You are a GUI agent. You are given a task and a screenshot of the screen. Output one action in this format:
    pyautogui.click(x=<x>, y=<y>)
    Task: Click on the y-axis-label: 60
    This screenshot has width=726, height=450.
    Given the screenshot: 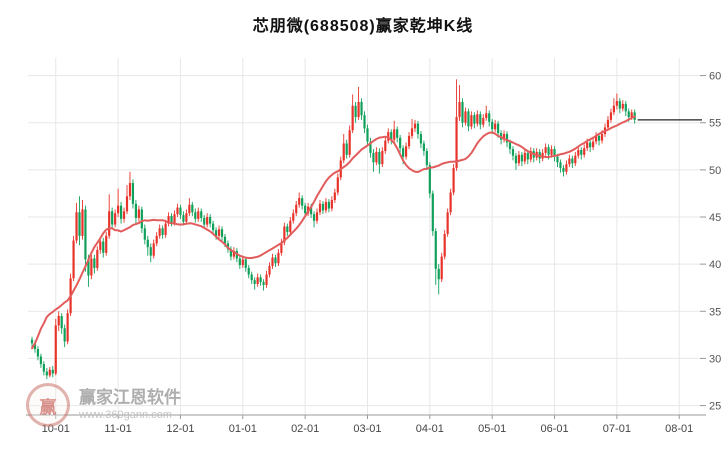 What is the action you would take?
    pyautogui.click(x=715, y=77)
    